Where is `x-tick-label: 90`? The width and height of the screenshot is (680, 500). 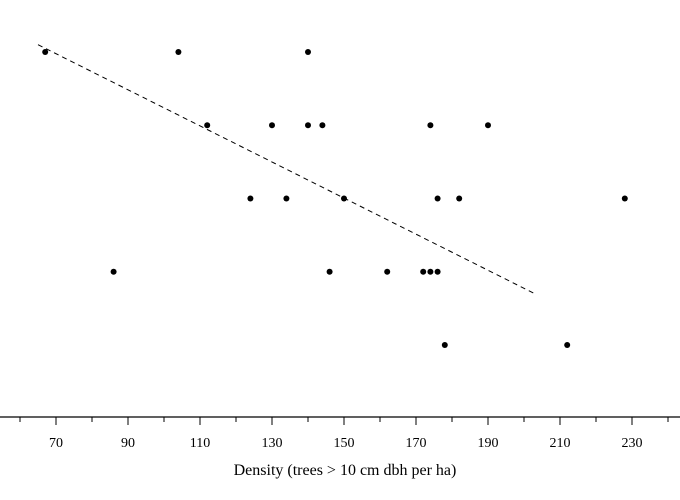
x-tick-label: 90 is located at coordinates (128, 443).